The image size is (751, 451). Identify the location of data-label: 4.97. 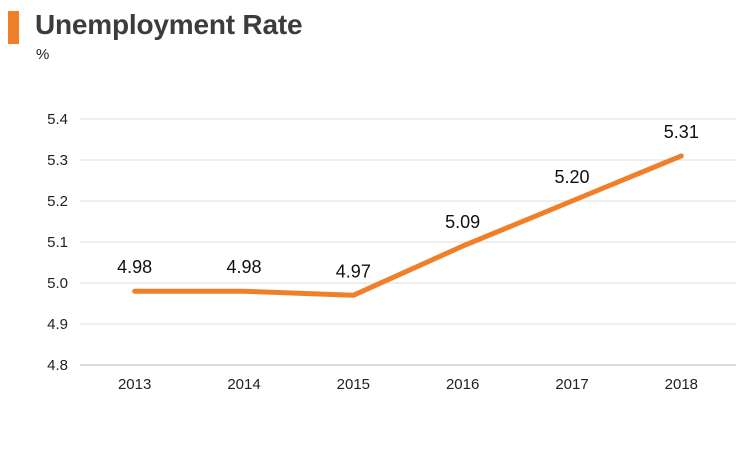
(353, 271).